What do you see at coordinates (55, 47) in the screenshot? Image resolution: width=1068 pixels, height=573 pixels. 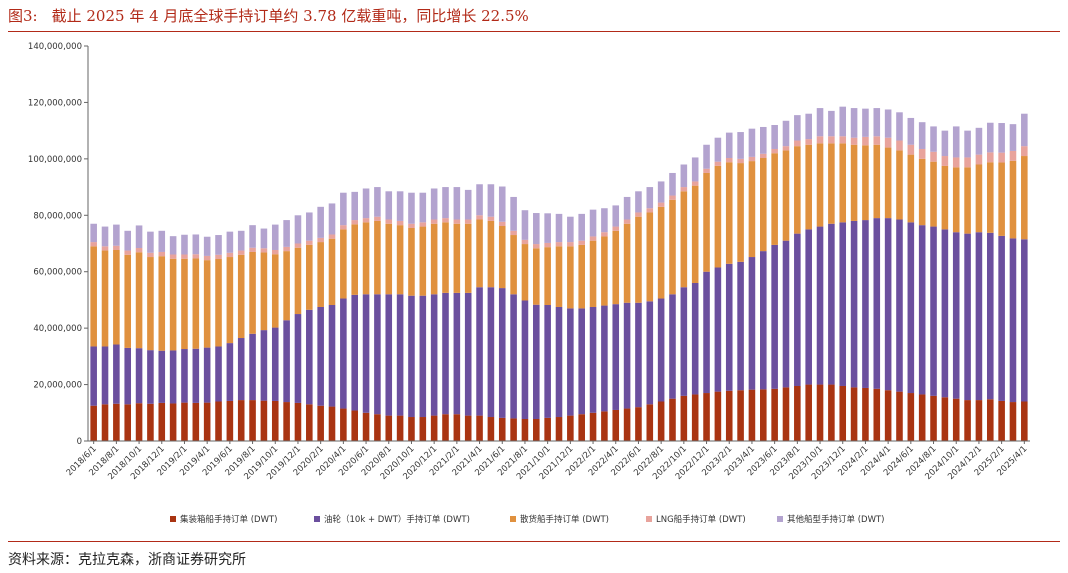 I see `y-tick-label: 140,000,000` at bounding box center [55, 47].